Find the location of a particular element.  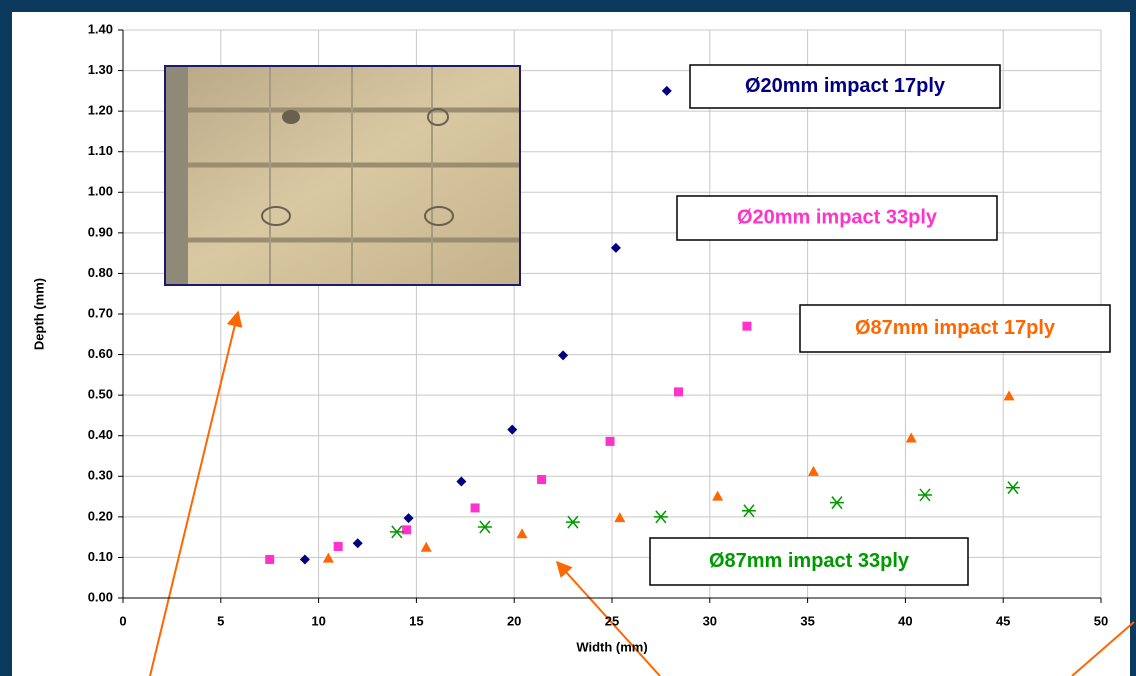

x-tick-label: 25 is located at coordinates (612, 620).